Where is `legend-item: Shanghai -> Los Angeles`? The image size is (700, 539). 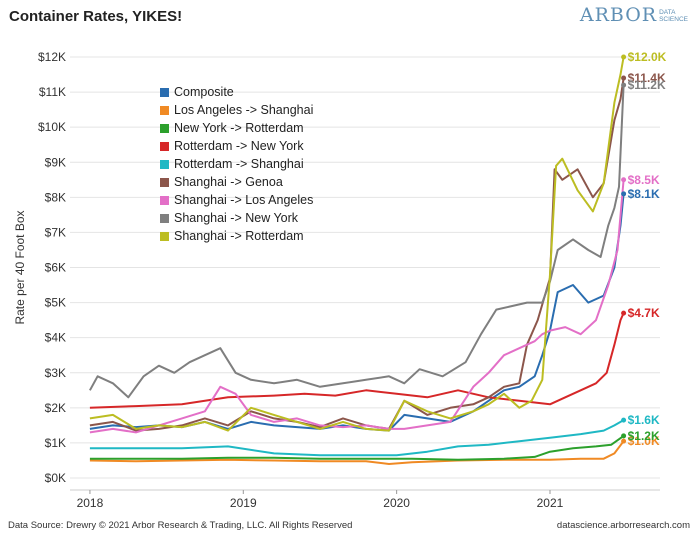 legend-item: Shanghai -> Los Angeles is located at coordinates (236, 200).